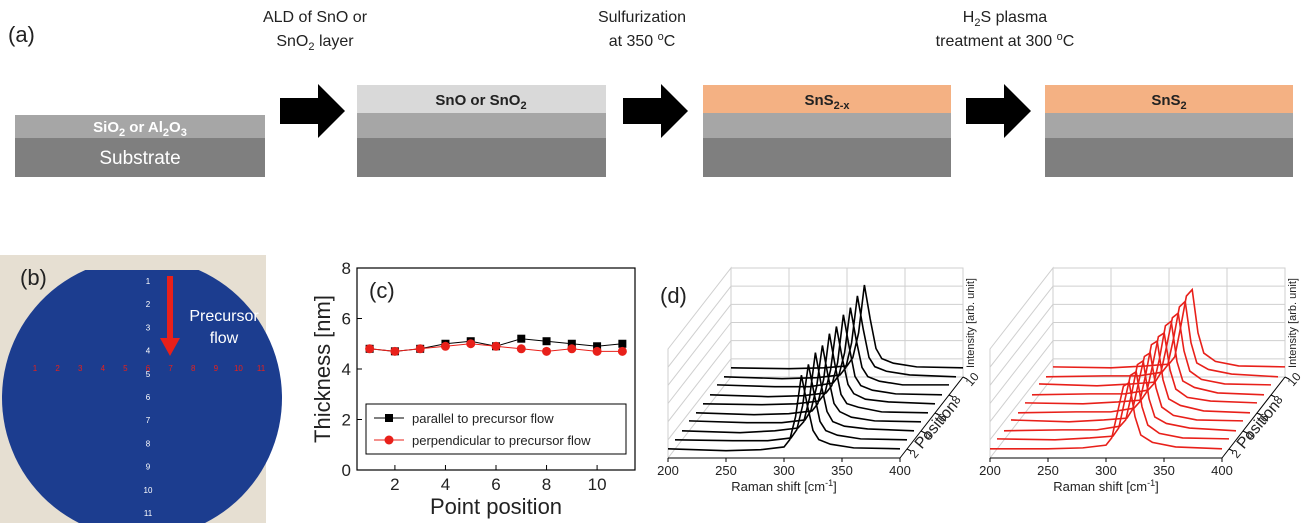 The width and height of the screenshot is (1313, 523). What do you see at coordinates (495, 484) in the screenshot?
I see `x-tick-label: 6` at bounding box center [495, 484].